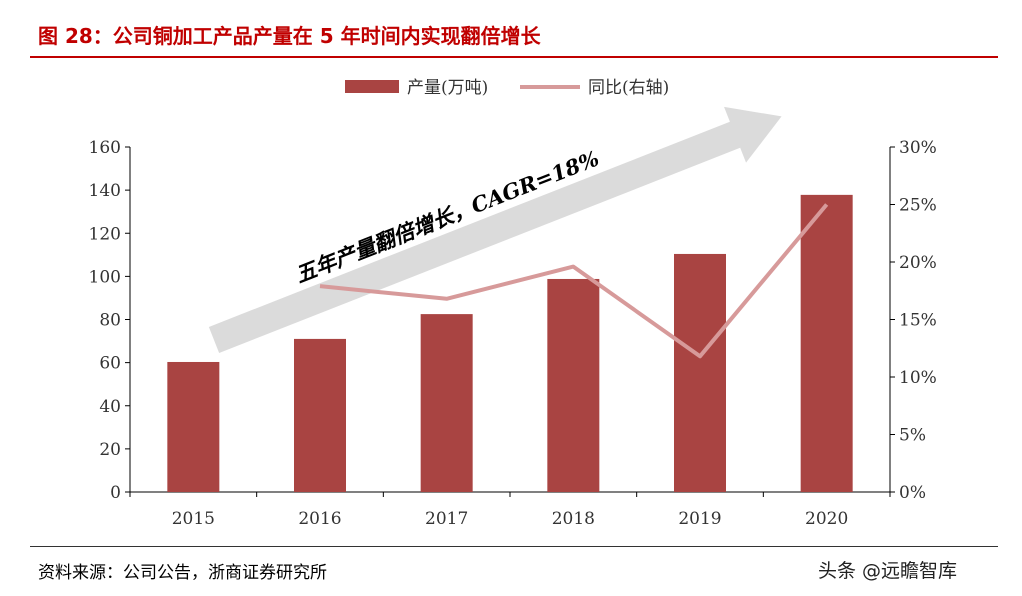  I want to click on source-note: 资料来源：公司公告，浙商证券研究所, so click(182, 573).